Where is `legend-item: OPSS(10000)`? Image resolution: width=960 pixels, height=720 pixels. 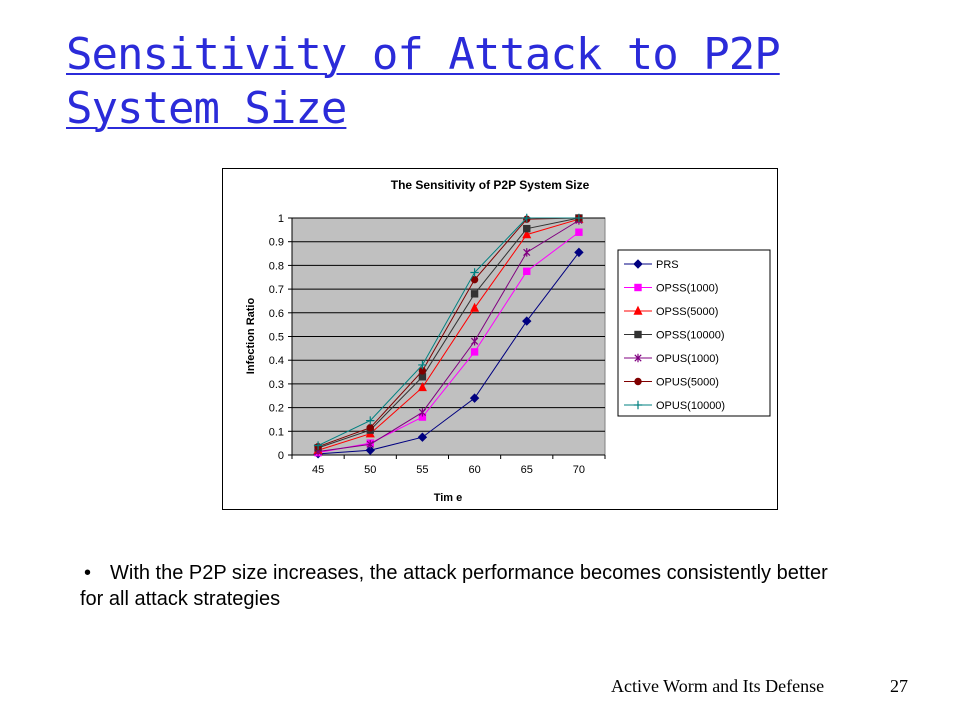
legend-item: OPSS(10000) is located at coordinates (674, 336).